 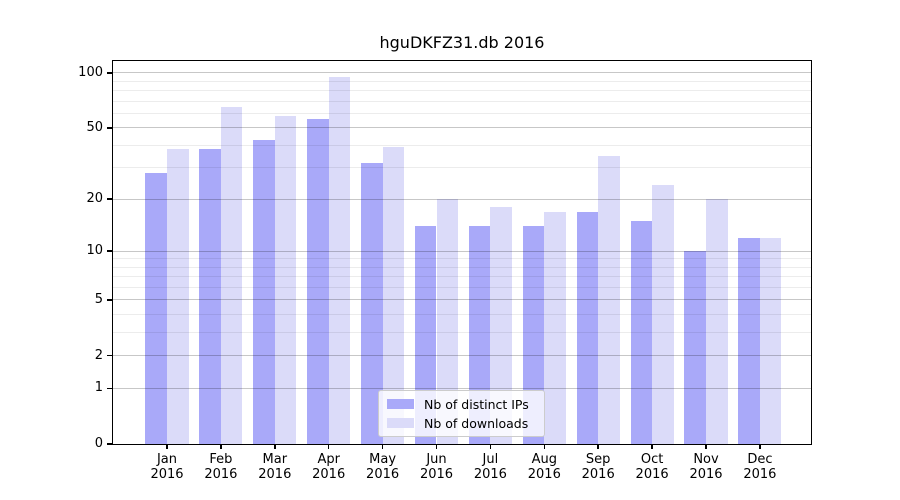 What do you see at coordinates (98, 388) in the screenshot?
I see `y-tick-label: 1` at bounding box center [98, 388].